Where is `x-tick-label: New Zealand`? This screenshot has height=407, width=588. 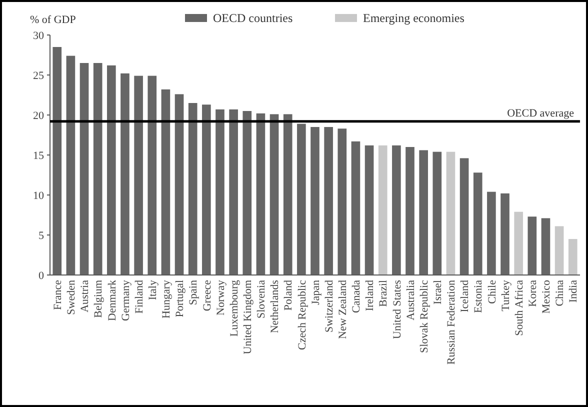 x-tick-label: New Zealand is located at coordinates (342, 309).